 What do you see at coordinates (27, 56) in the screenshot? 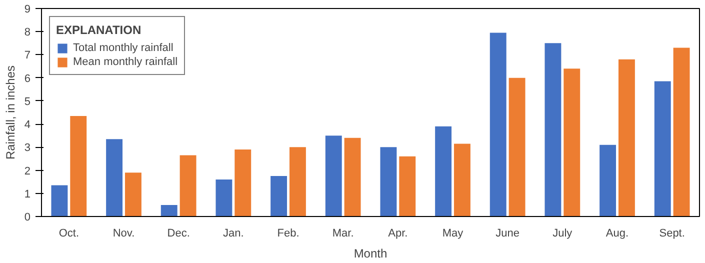
I see `y-tick-label: 7` at bounding box center [27, 56].